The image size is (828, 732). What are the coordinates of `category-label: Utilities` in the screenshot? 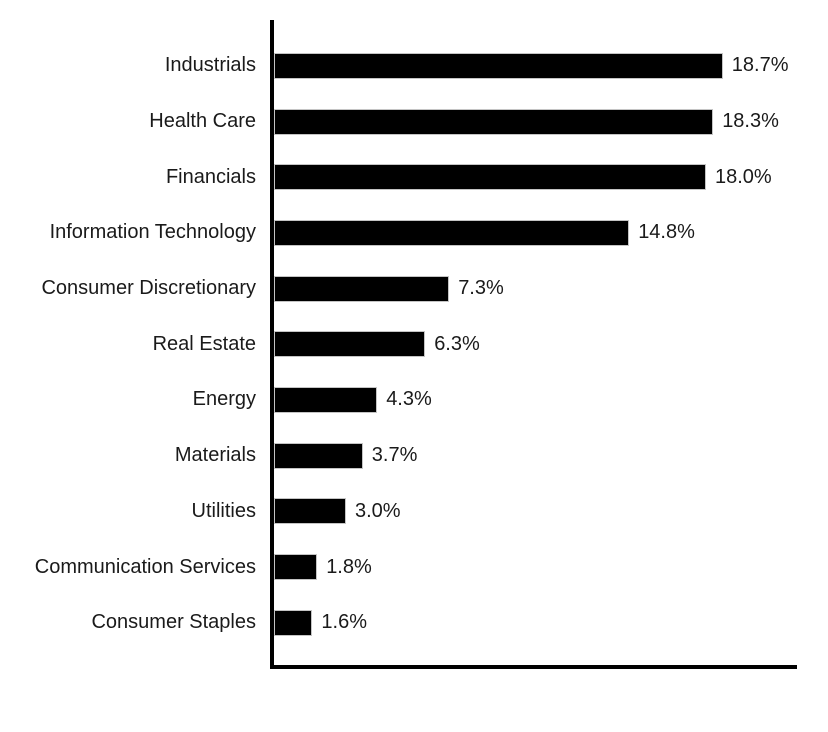 It's located at (223, 510).